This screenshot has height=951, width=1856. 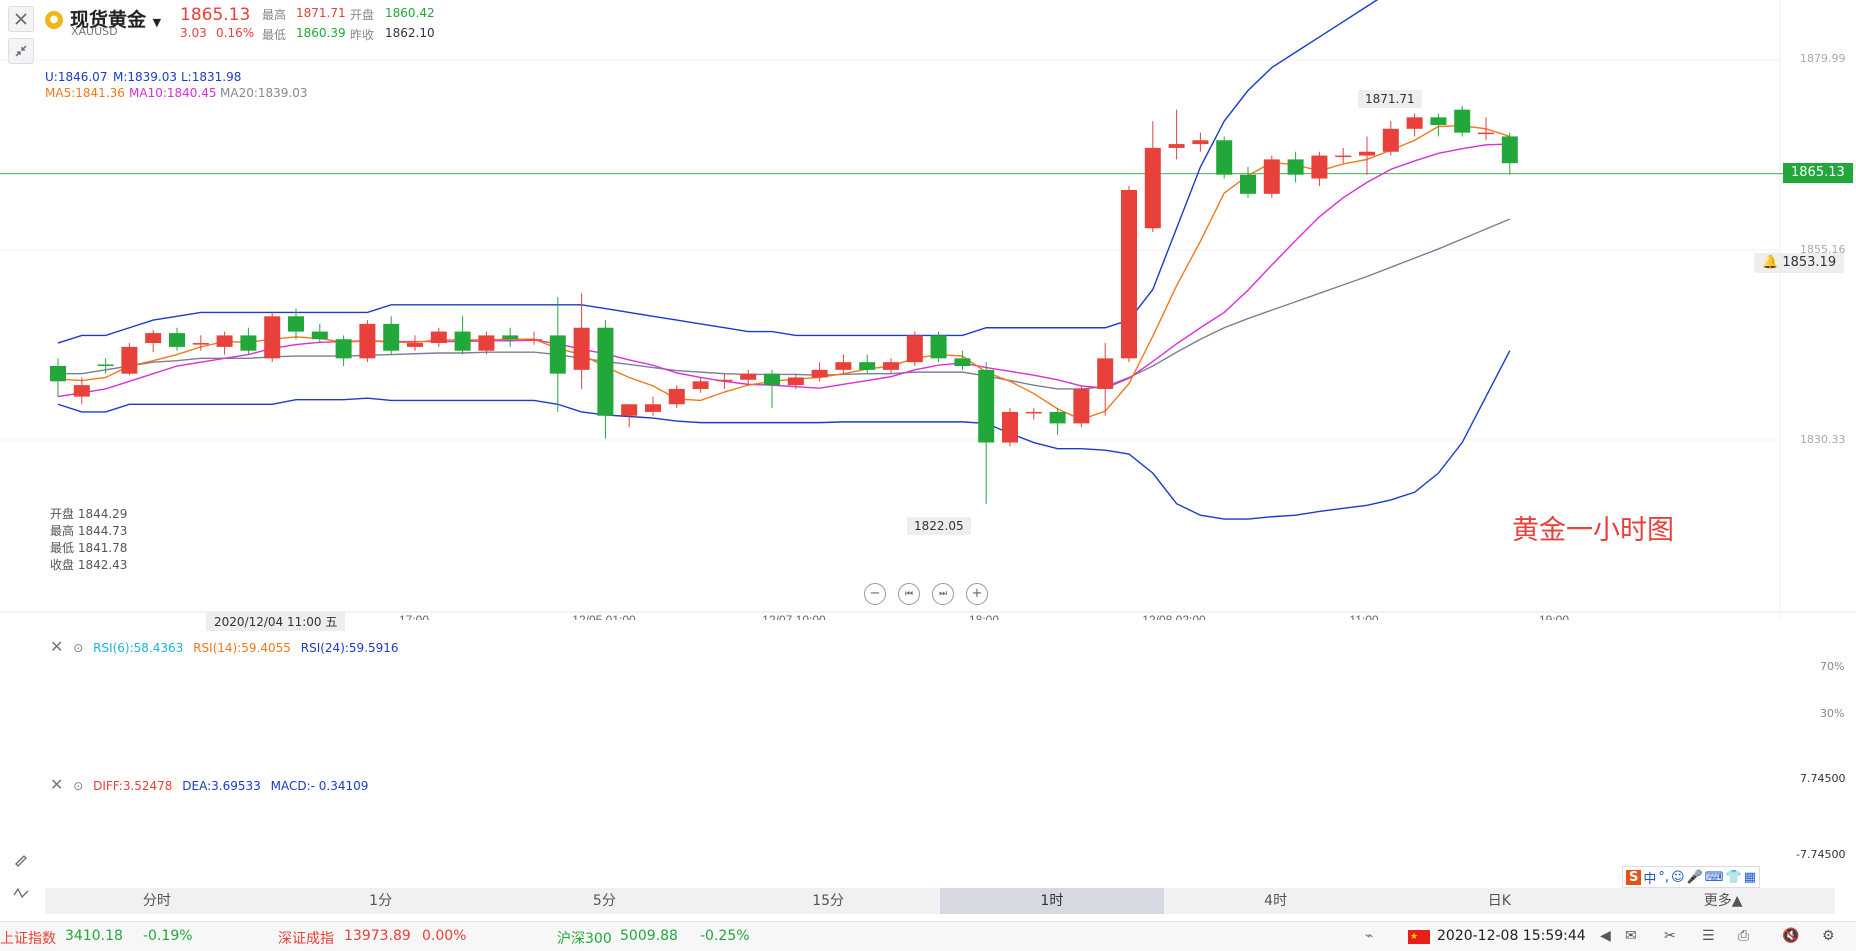 What do you see at coordinates (1770, 262) in the screenshot?
I see `bell-icon: 🔔` at bounding box center [1770, 262].